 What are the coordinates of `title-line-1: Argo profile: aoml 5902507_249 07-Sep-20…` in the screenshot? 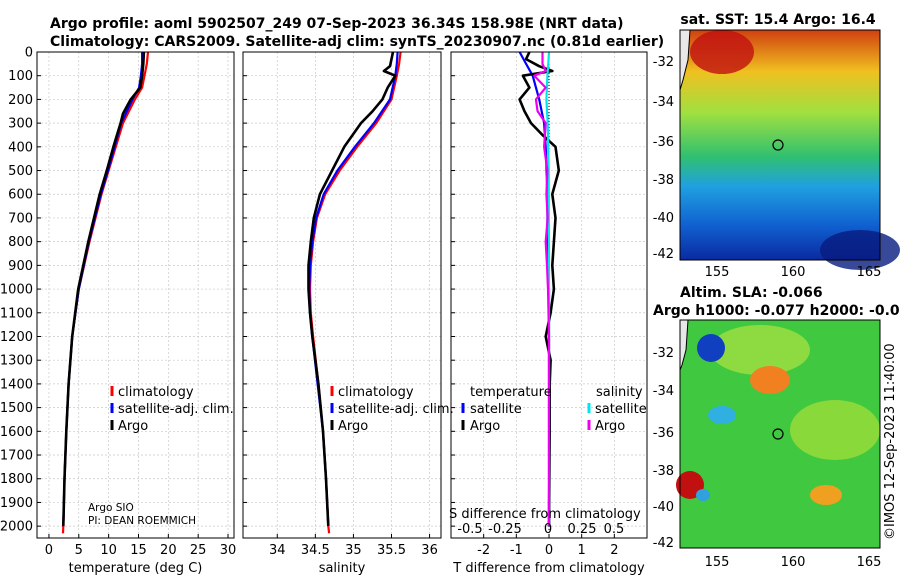 It's located at (337, 24).